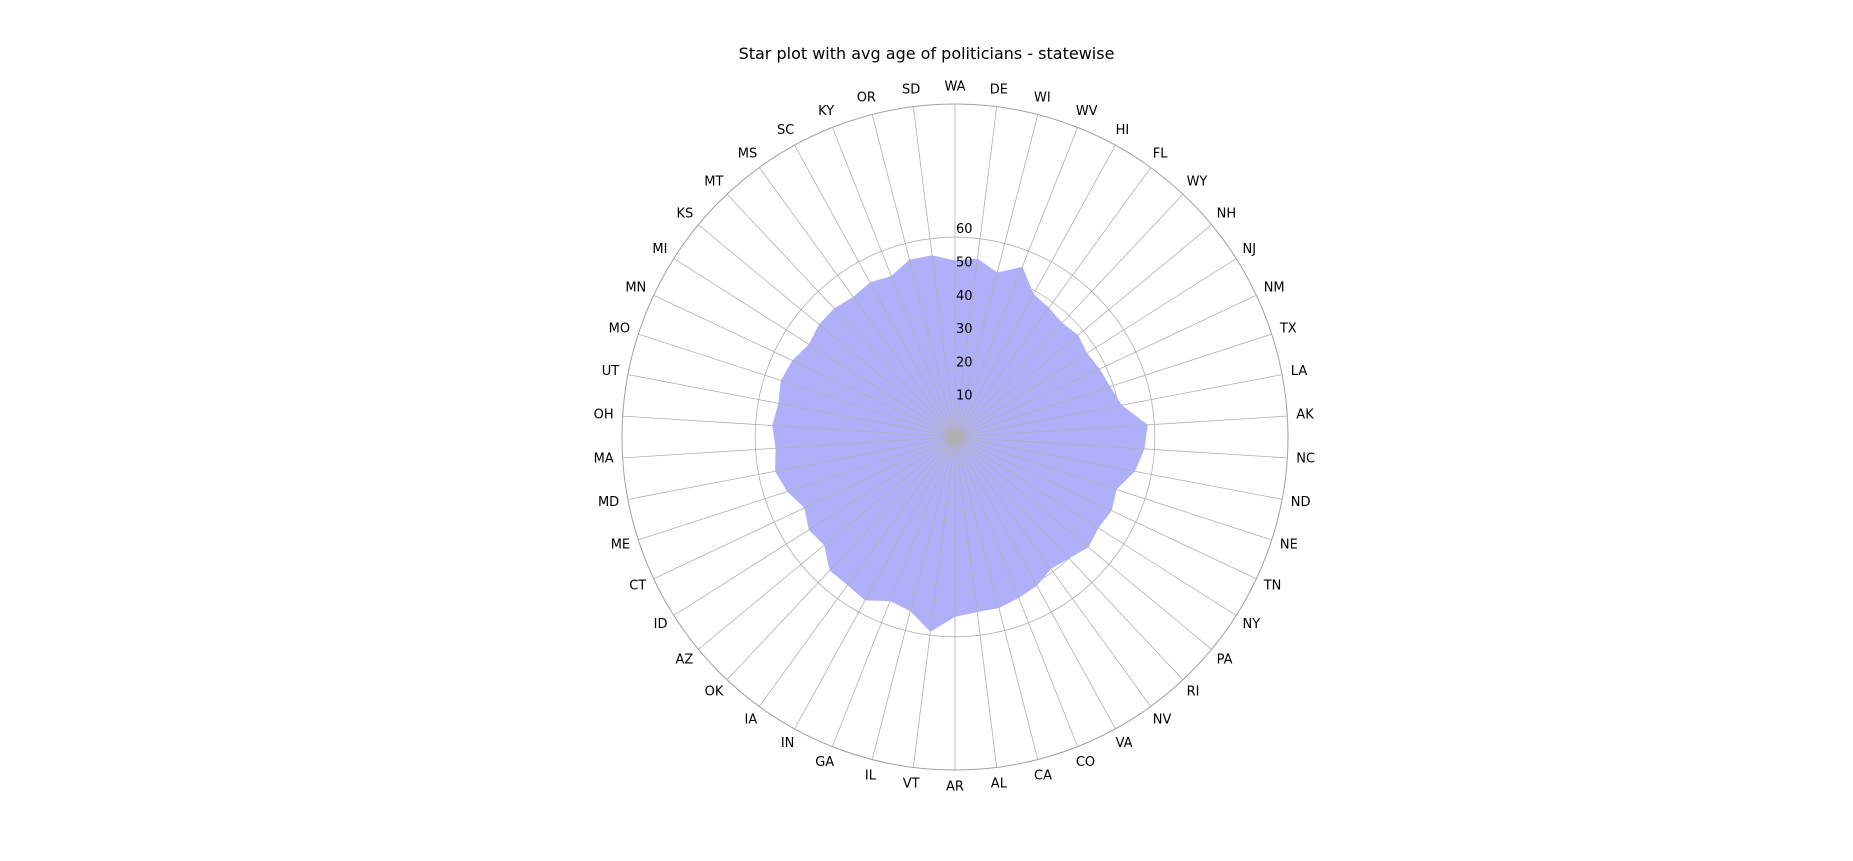  I want to click on category-label-NV: NV, so click(1162, 720).